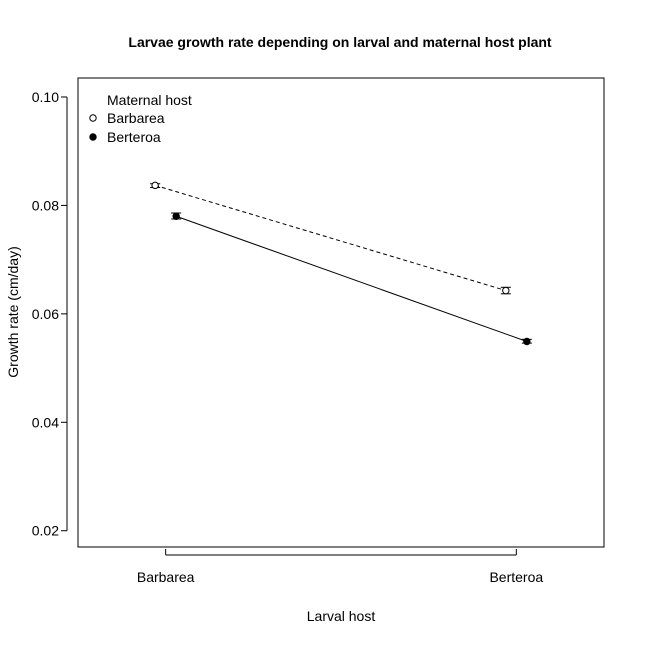 This screenshot has height=645, width=645. Describe the element at coordinates (134, 137) in the screenshot. I see `legend-label-berteroa: Berteroa` at that location.